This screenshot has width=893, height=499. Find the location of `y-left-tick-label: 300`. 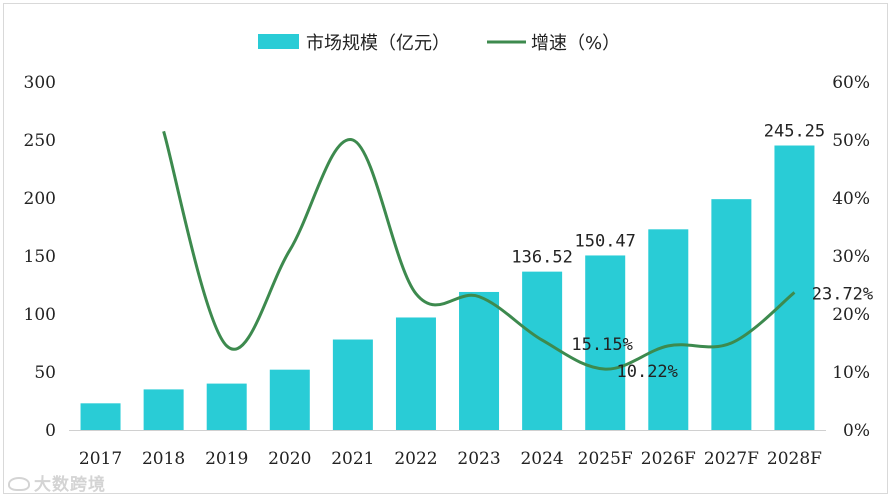

y-left-tick-label: 300 is located at coordinates (40, 83).